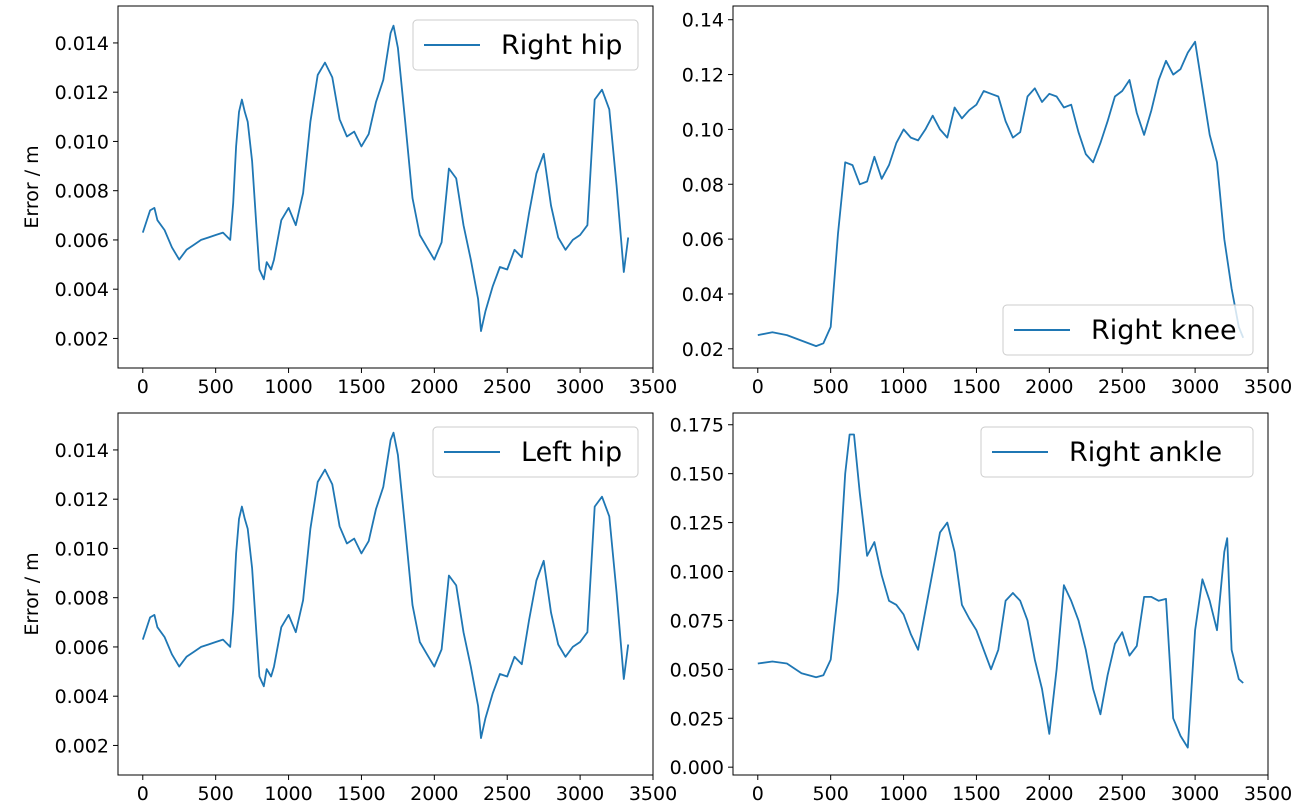  I want to click on legend: Right hip, so click(525, 45).